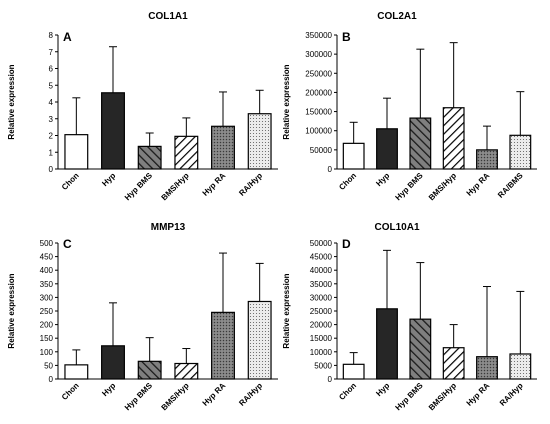  I want to click on y-tick-label: 300000, so click(318, 54).